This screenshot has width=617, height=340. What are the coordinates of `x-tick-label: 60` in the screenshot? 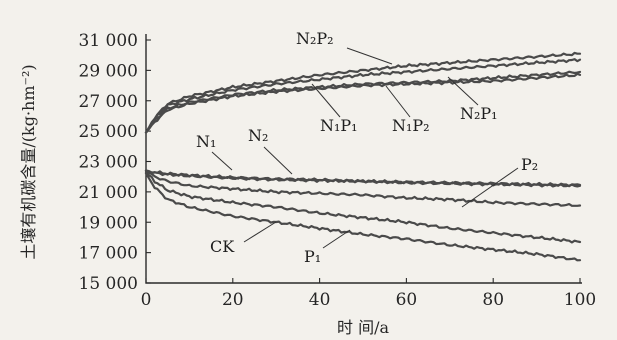 It's located at (407, 300).